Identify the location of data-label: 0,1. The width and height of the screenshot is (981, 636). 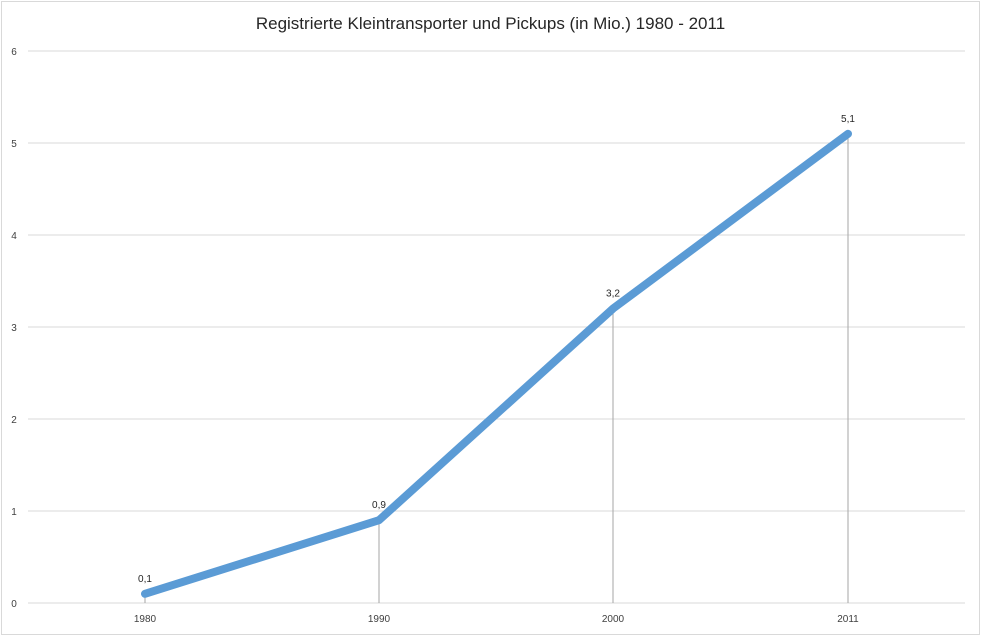
(145, 579).